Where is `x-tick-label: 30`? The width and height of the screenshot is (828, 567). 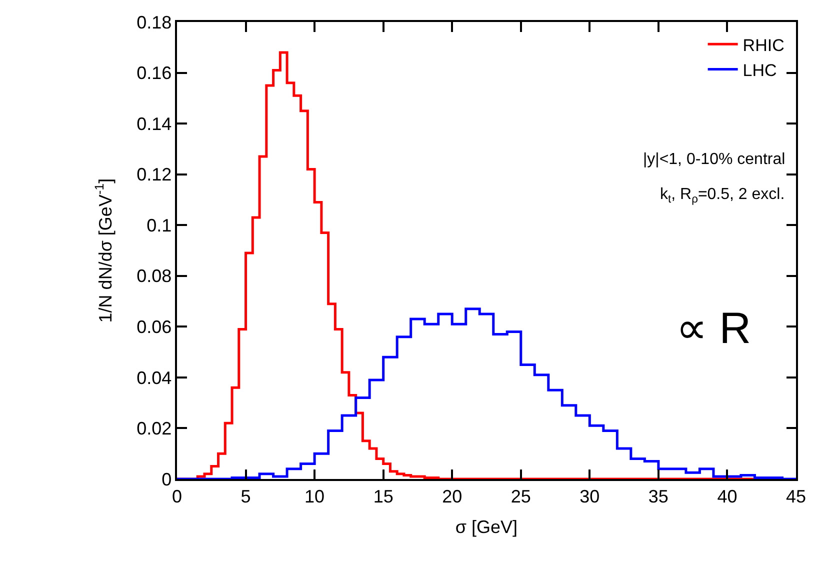 x-tick-label: 30 is located at coordinates (590, 496).